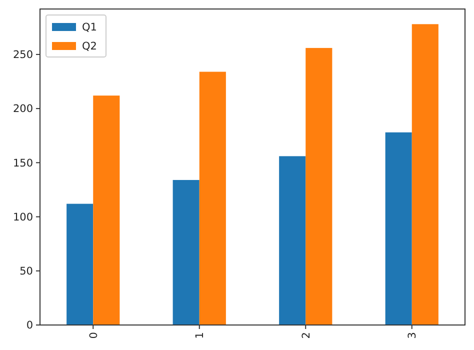 The image size is (474, 350). I want to click on y-tick-label: 150, so click(22, 163).